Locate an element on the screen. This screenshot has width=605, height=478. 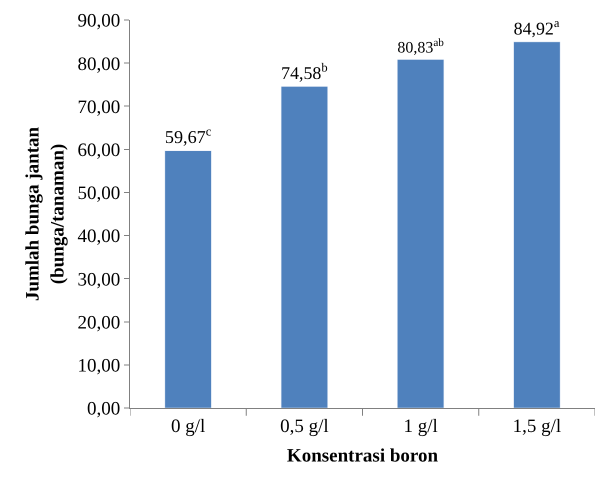
x-axis-title: Konsentrasi boron is located at coordinates (362, 456).